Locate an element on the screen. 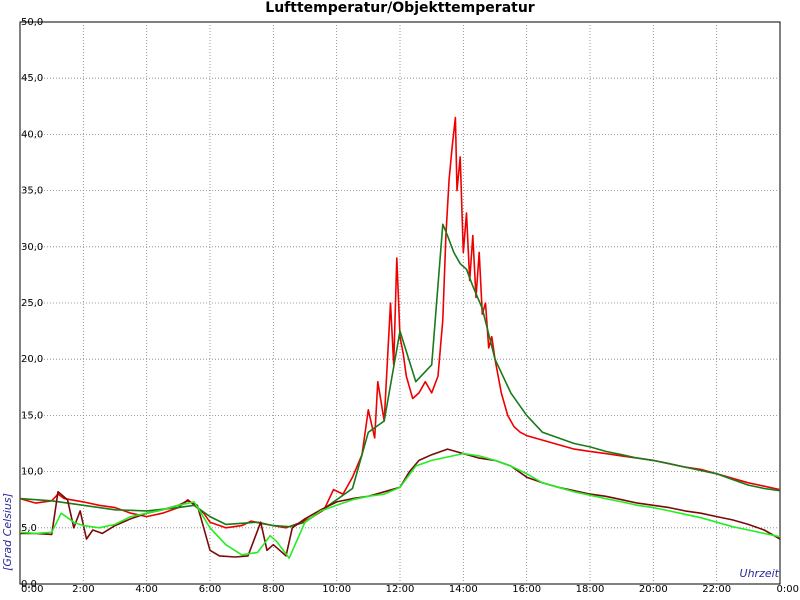 The height and width of the screenshot is (600, 800). y-tick-label: 20,0 is located at coordinates (32, 359).